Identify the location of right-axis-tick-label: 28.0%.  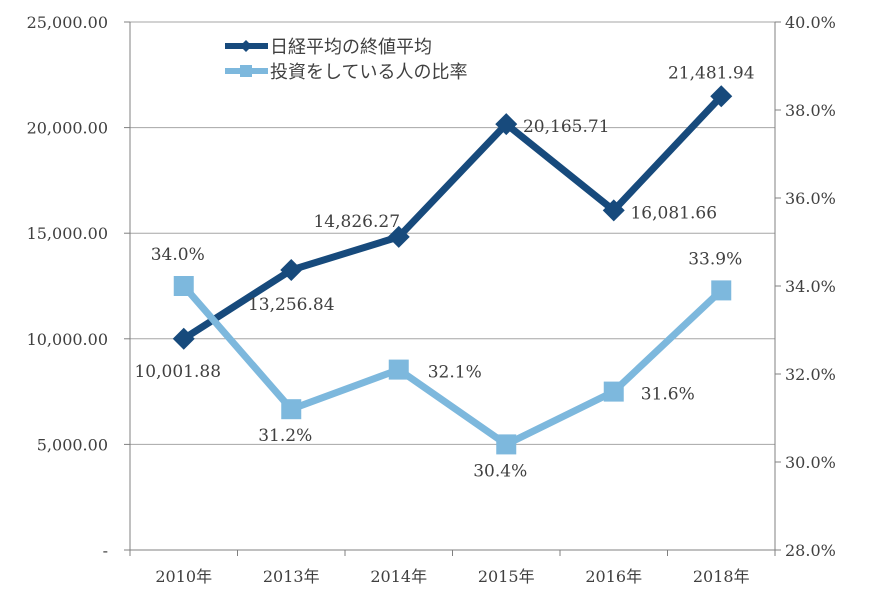
(810, 550).